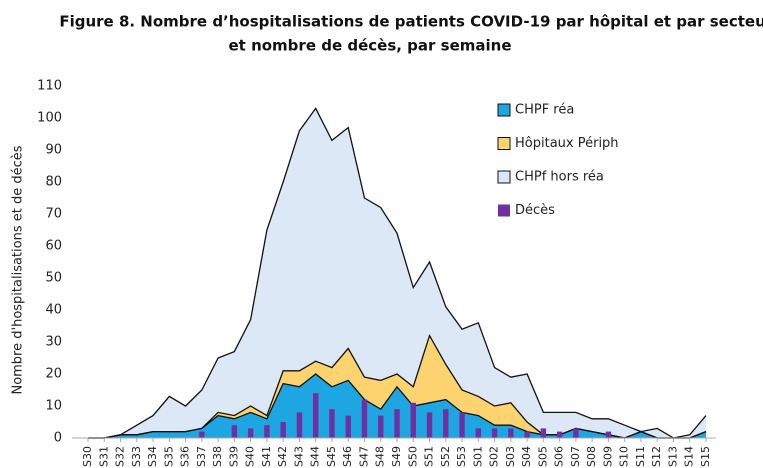 Image resolution: width=763 pixels, height=468 pixels. I want to click on x-tick-label: S45, so click(331, 456).